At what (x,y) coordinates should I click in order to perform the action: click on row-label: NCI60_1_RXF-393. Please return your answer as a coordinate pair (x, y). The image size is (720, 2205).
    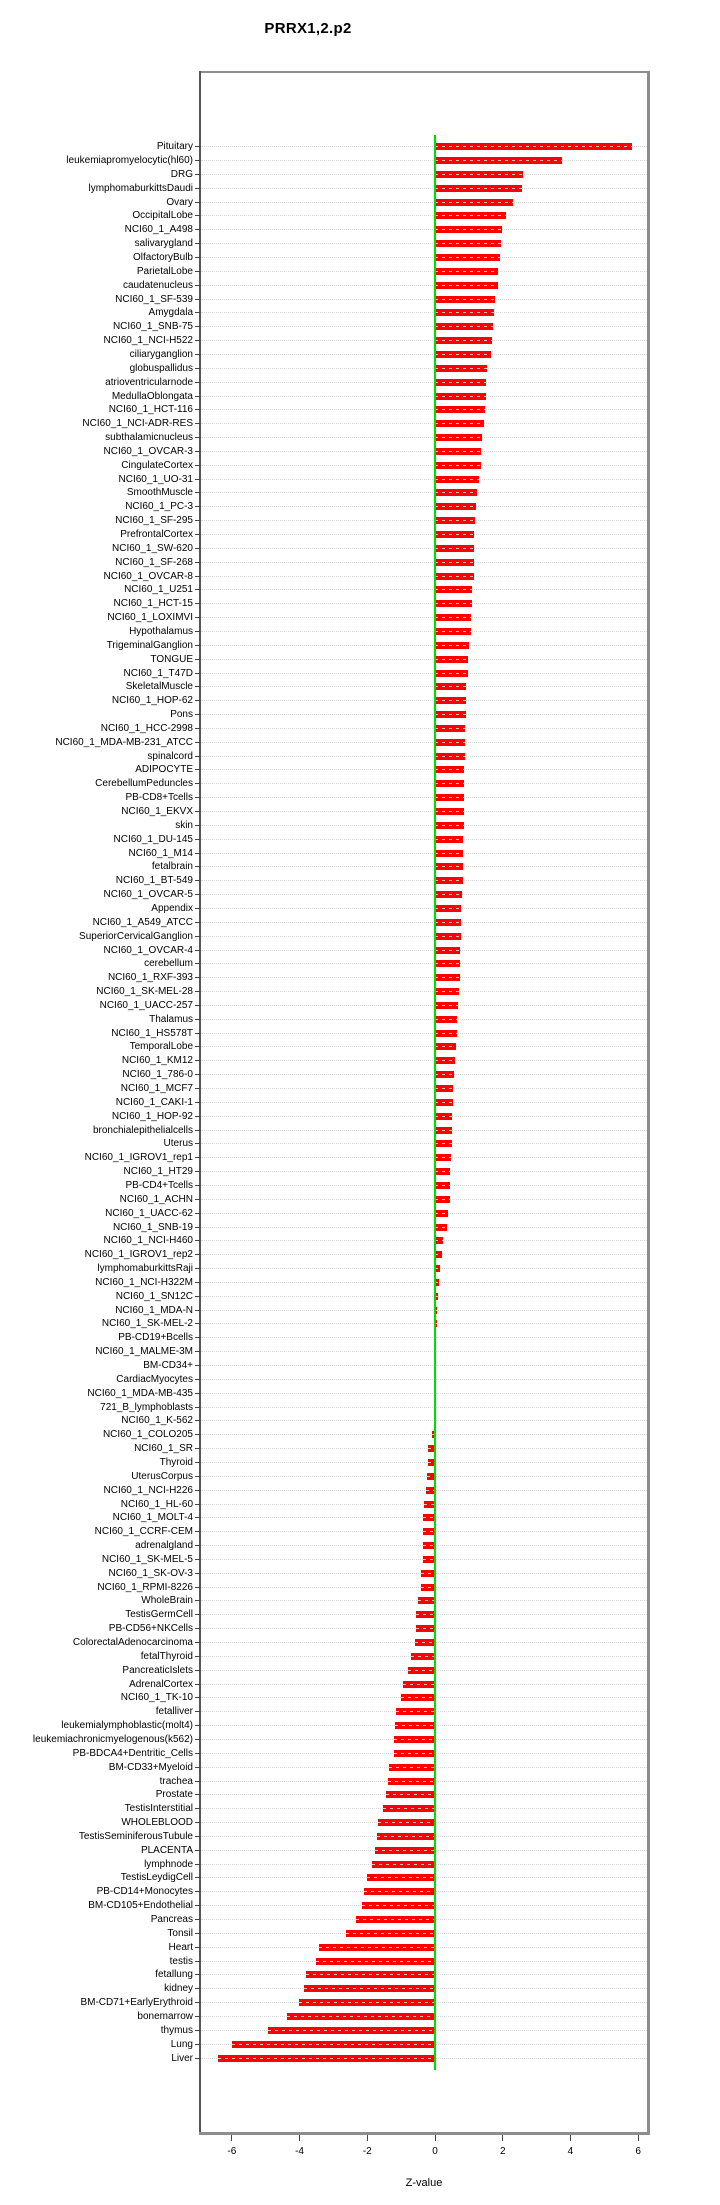
    Looking at the image, I should click on (150, 978).